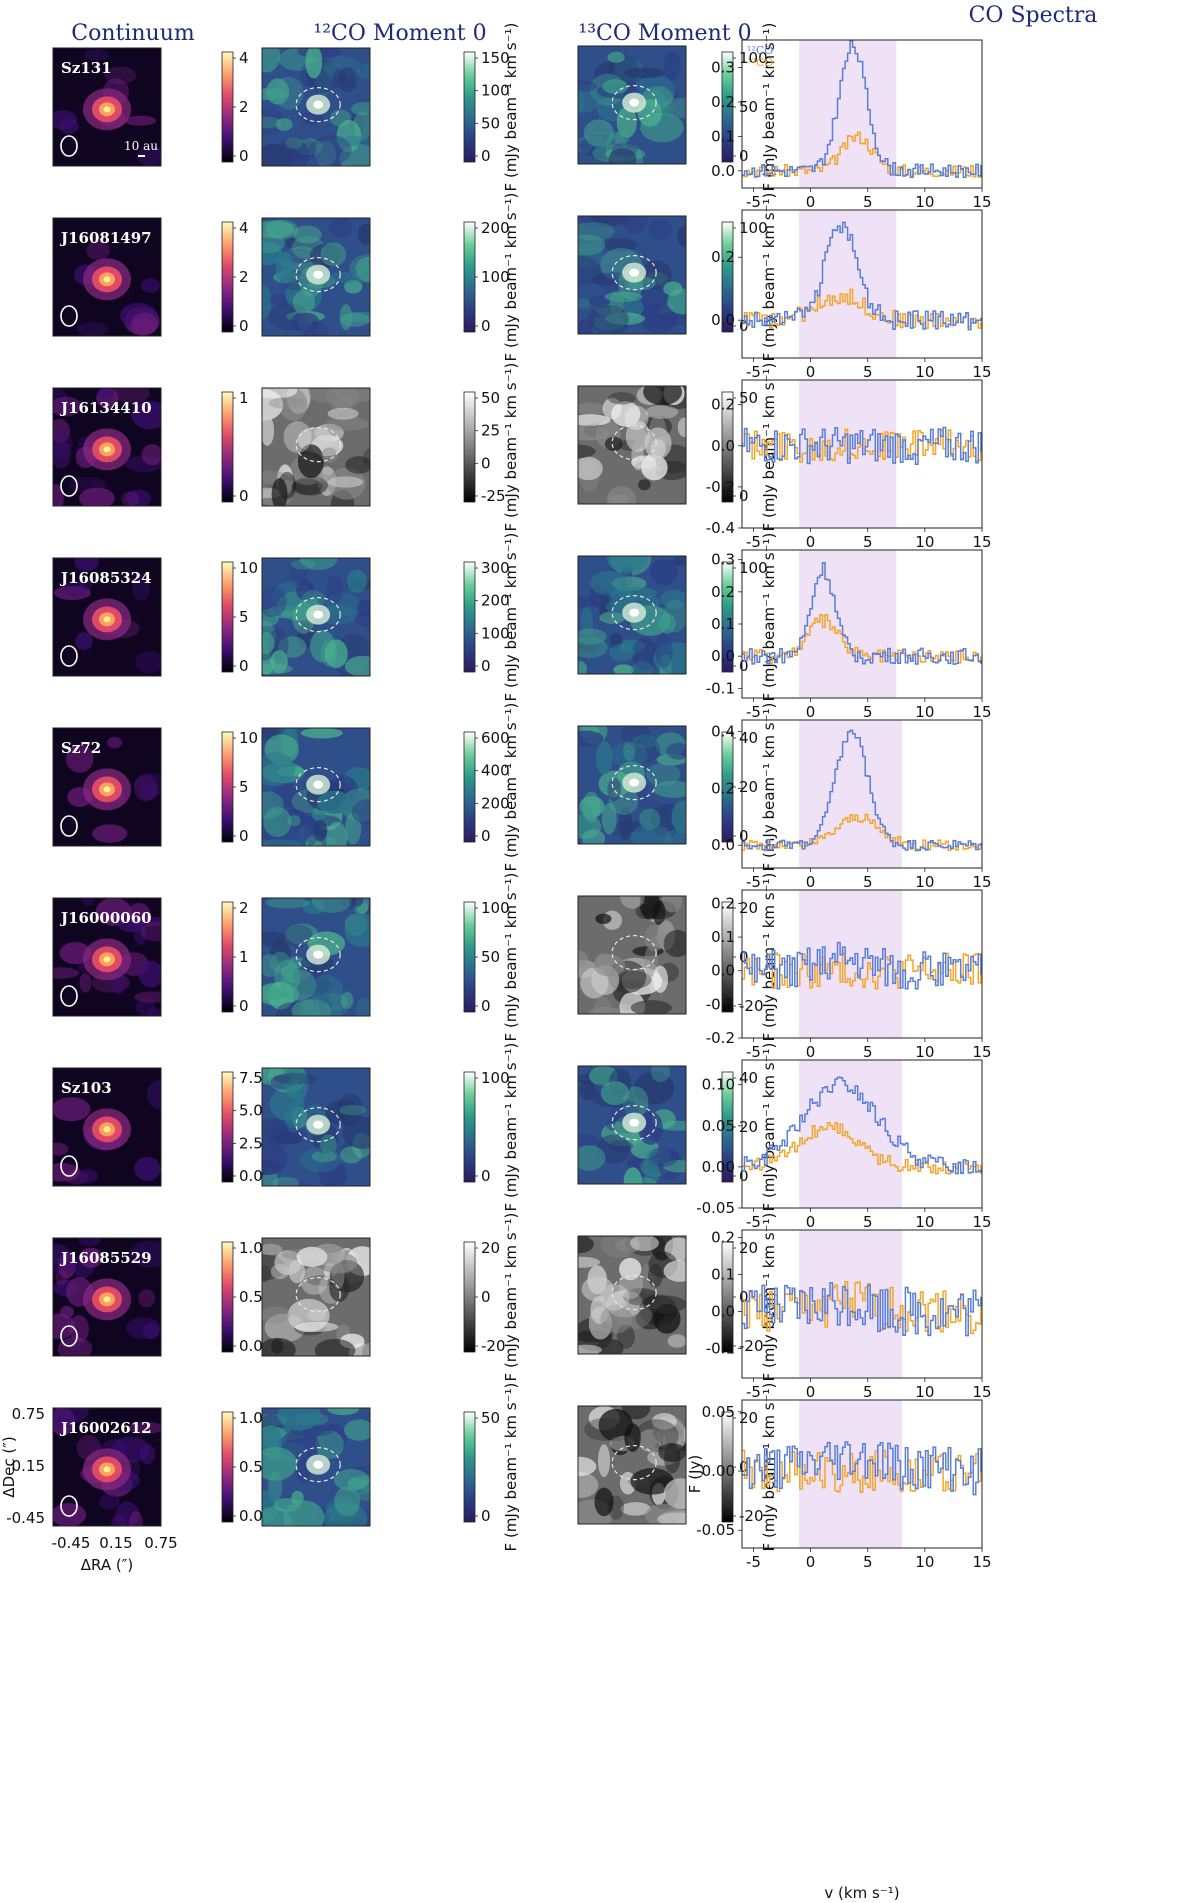  Describe the element at coordinates (720, 528) in the screenshot. I see `y-tick-label: -0.4` at that location.